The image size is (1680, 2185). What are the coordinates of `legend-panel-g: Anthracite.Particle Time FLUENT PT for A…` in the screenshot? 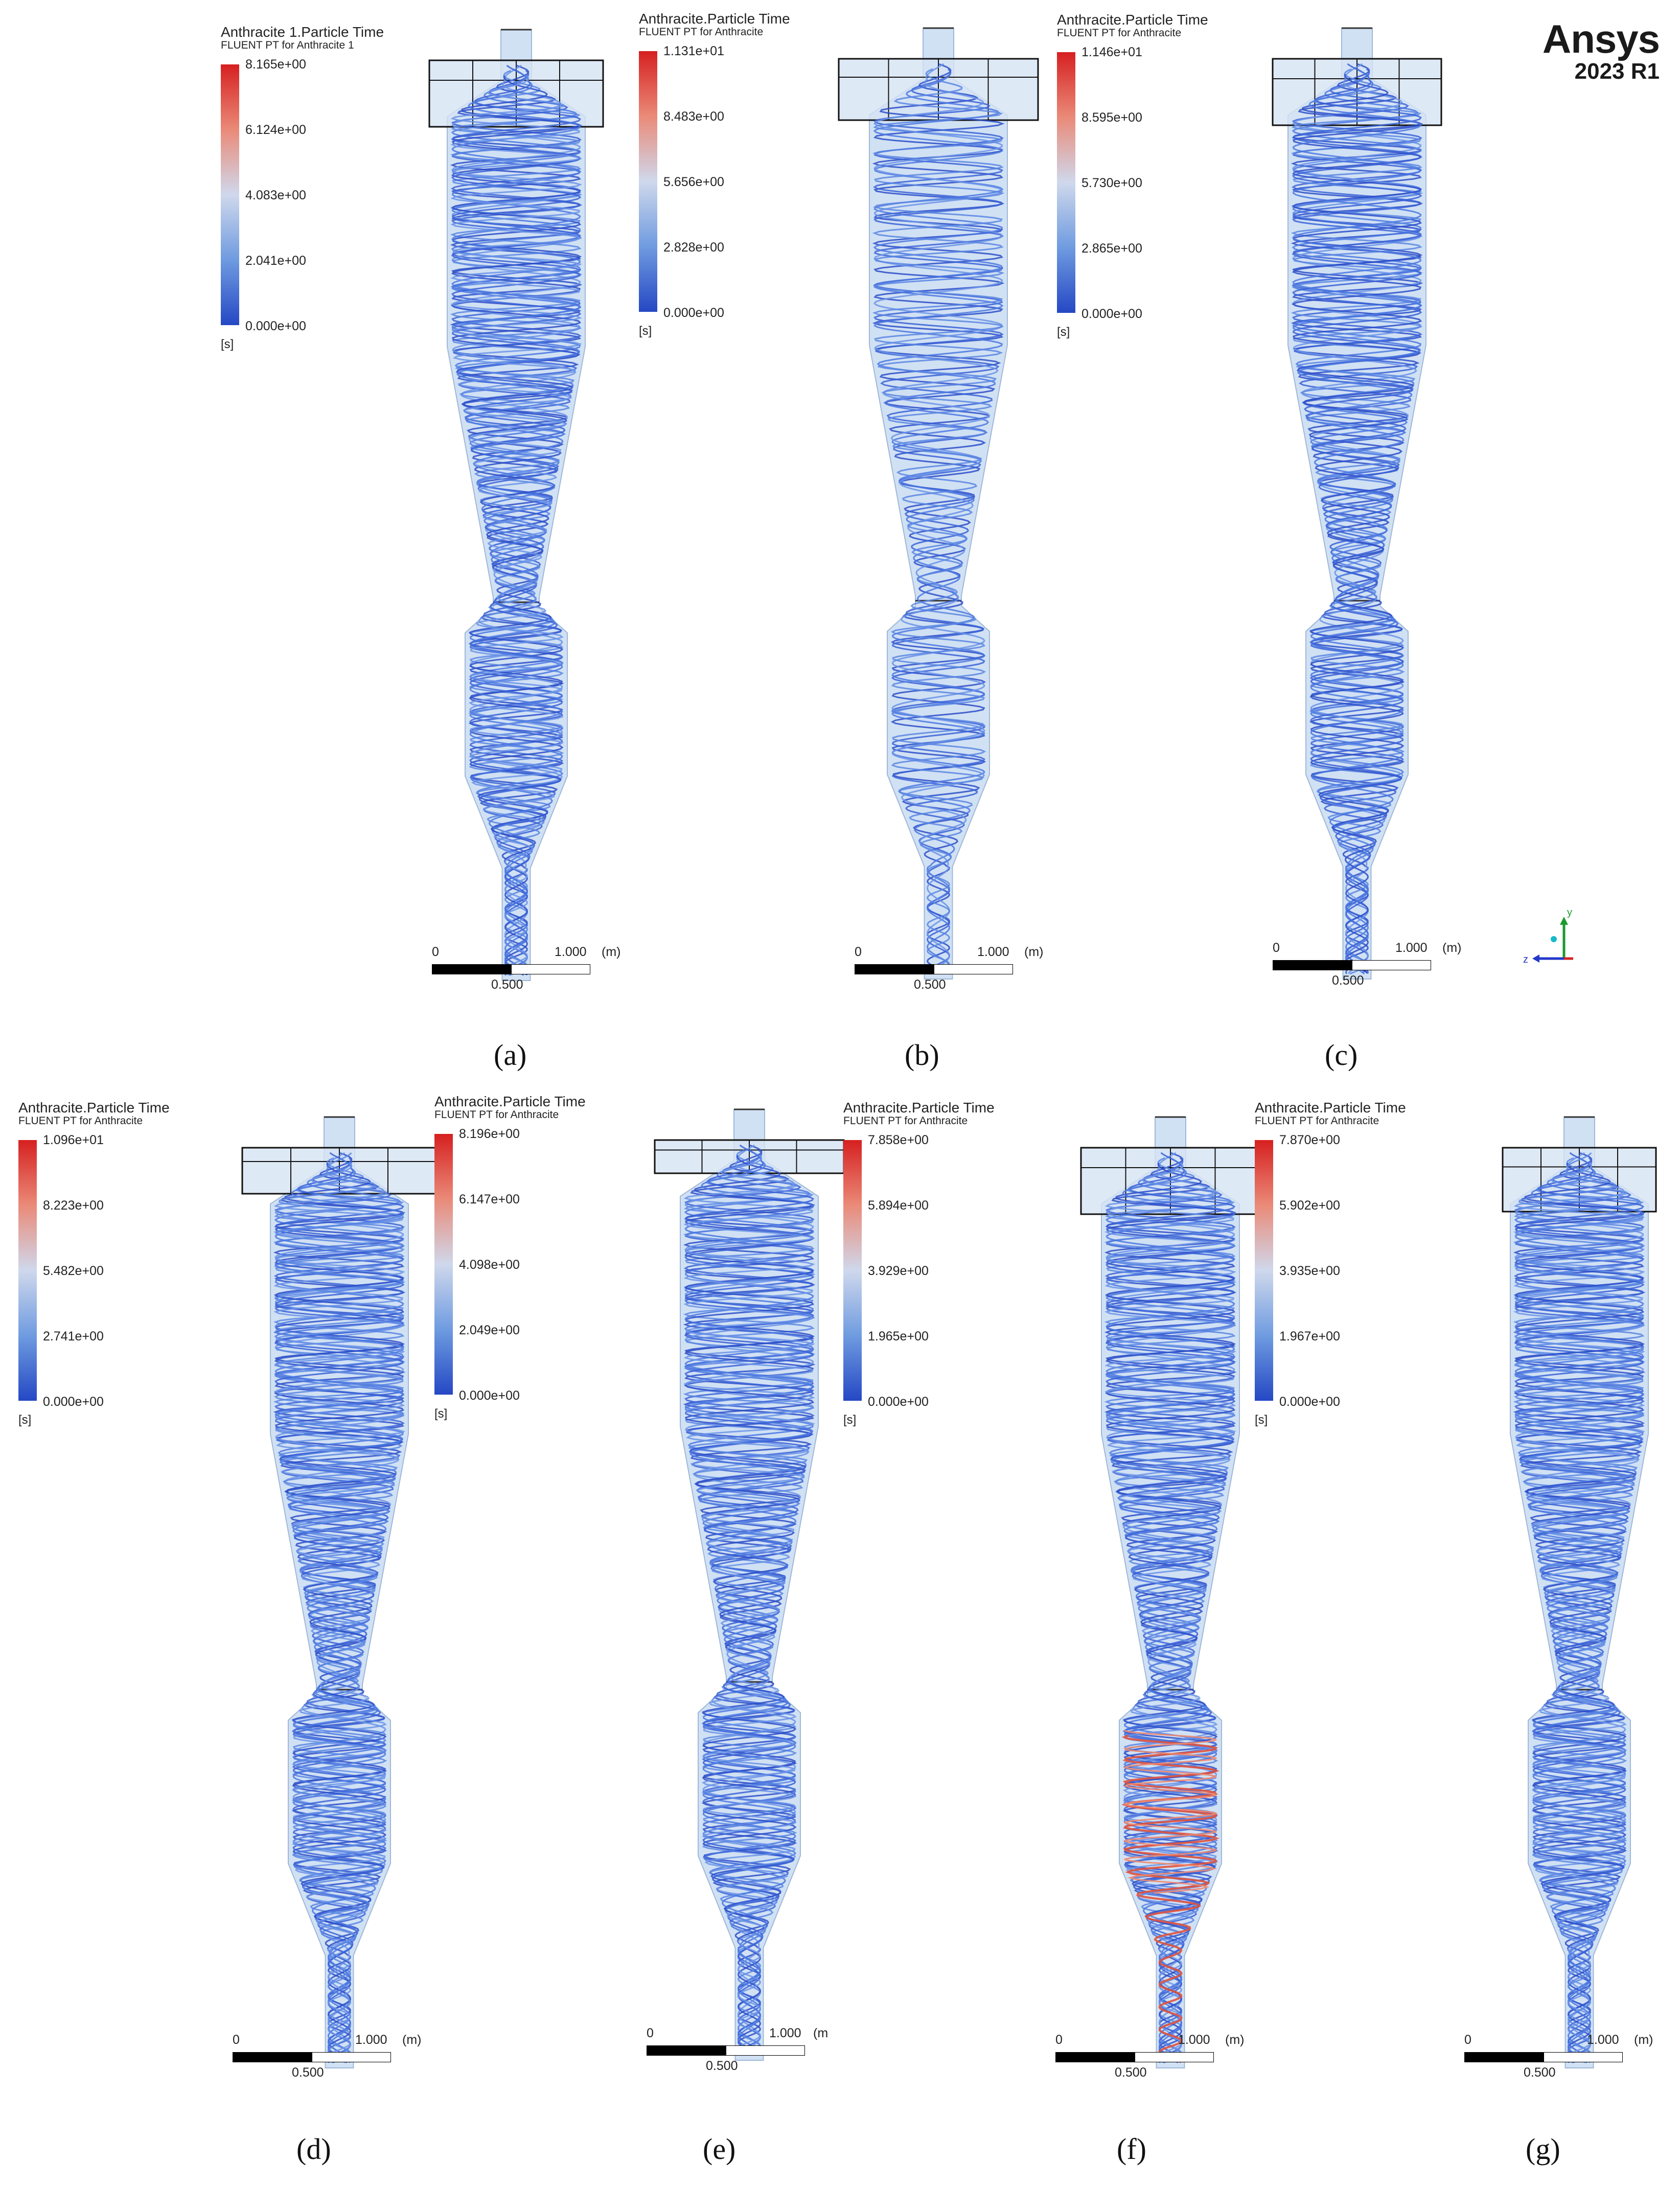 It's located at (1330, 1263).